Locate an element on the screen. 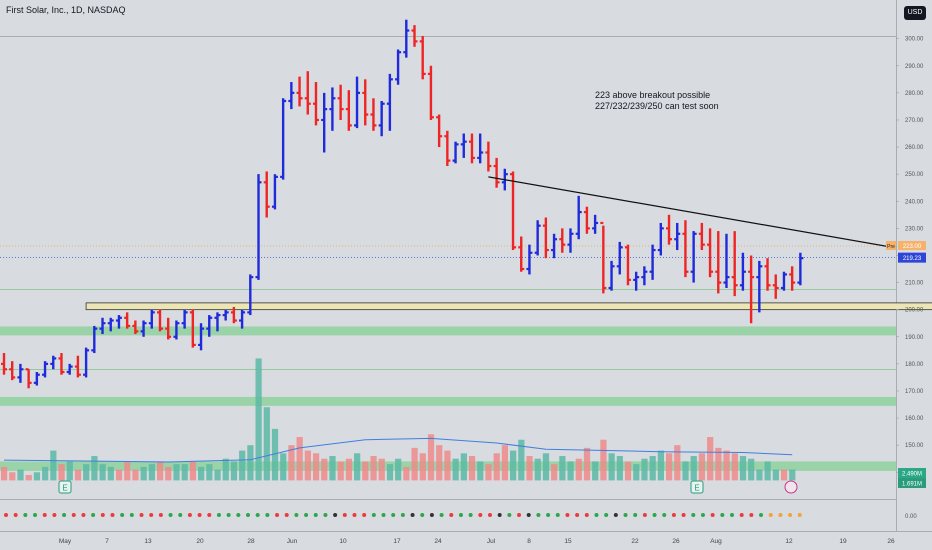  y-tick-label: 240.00 is located at coordinates (914, 202).